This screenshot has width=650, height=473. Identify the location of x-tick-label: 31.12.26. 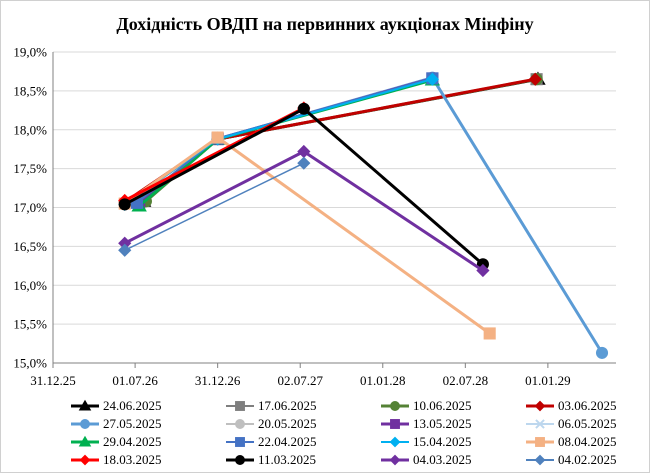
(218, 380).